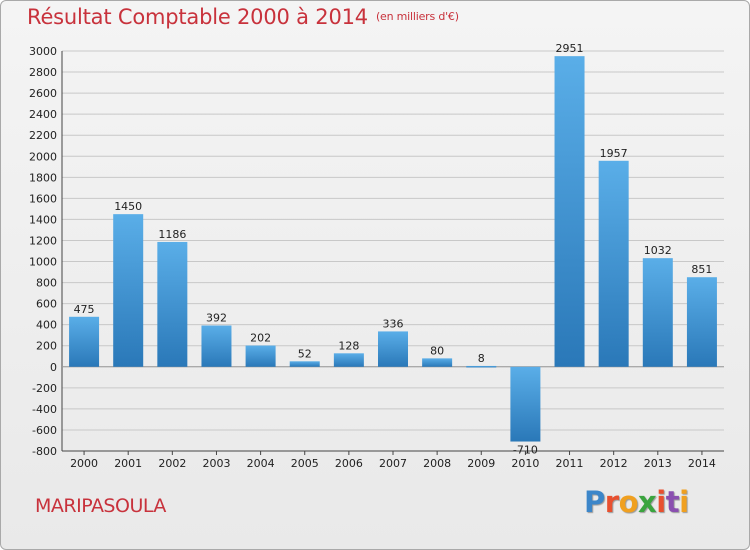 This screenshot has width=750, height=550. What do you see at coordinates (614, 153) in the screenshot?
I see `data-label: 1957` at bounding box center [614, 153].